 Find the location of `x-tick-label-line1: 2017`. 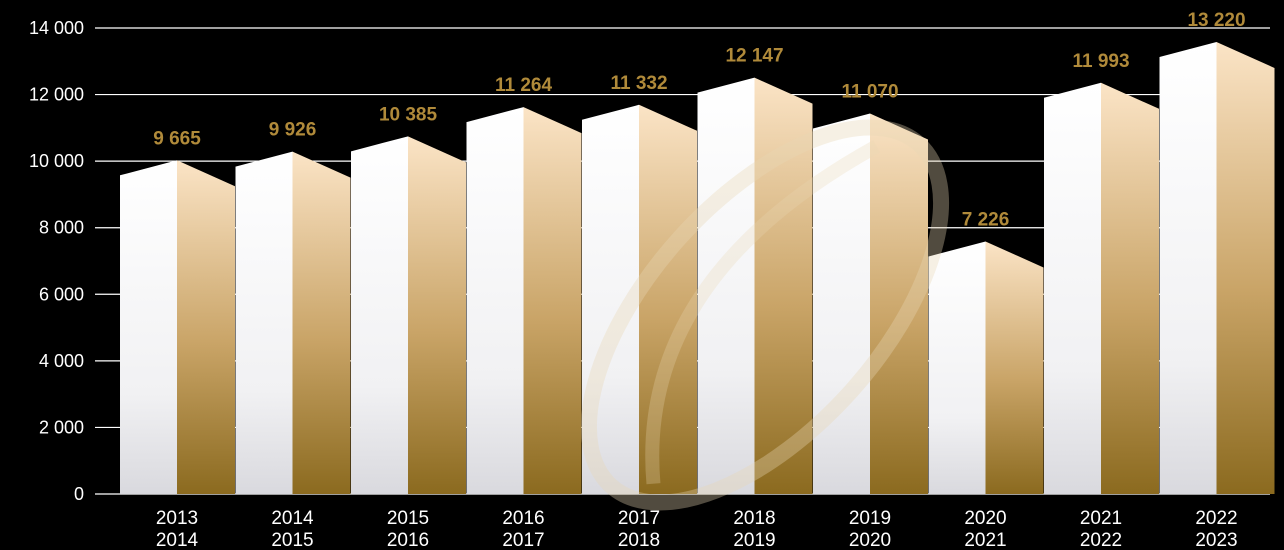

x-tick-label-line1: 2017 is located at coordinates (639, 518).